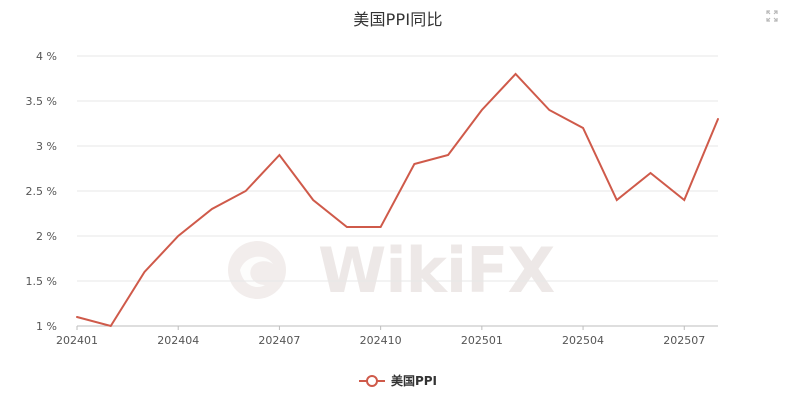 Image resolution: width=796 pixels, height=406 pixels. Describe the element at coordinates (46, 236) in the screenshot. I see `y-tick-label: 2 %` at that location.